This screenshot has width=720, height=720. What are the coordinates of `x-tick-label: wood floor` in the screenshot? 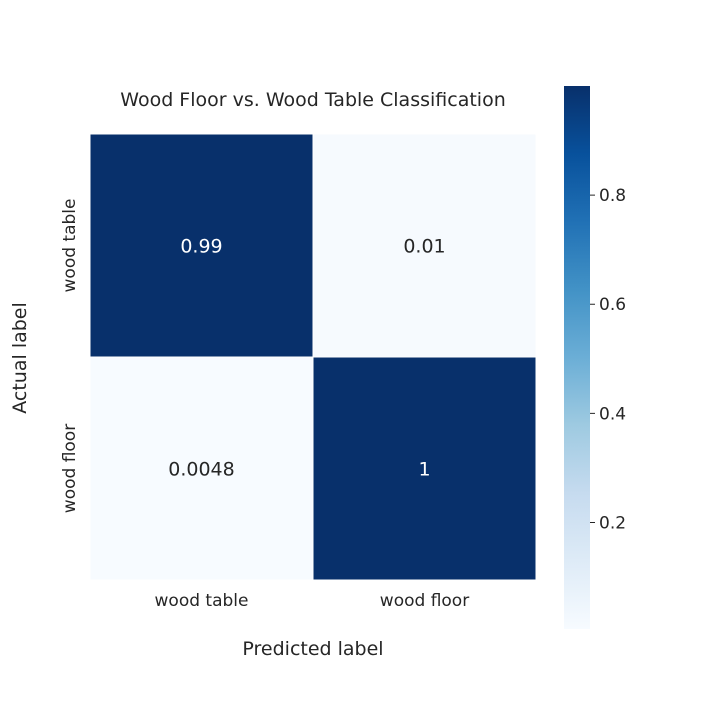 It's located at (424, 601).